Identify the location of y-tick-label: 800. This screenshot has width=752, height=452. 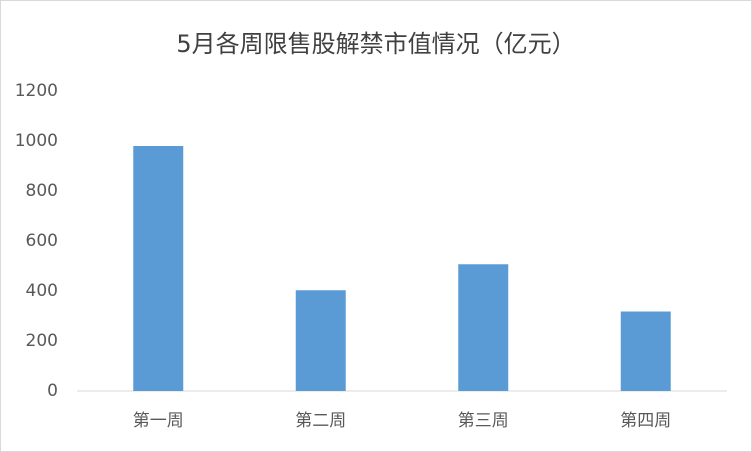
(42, 191).